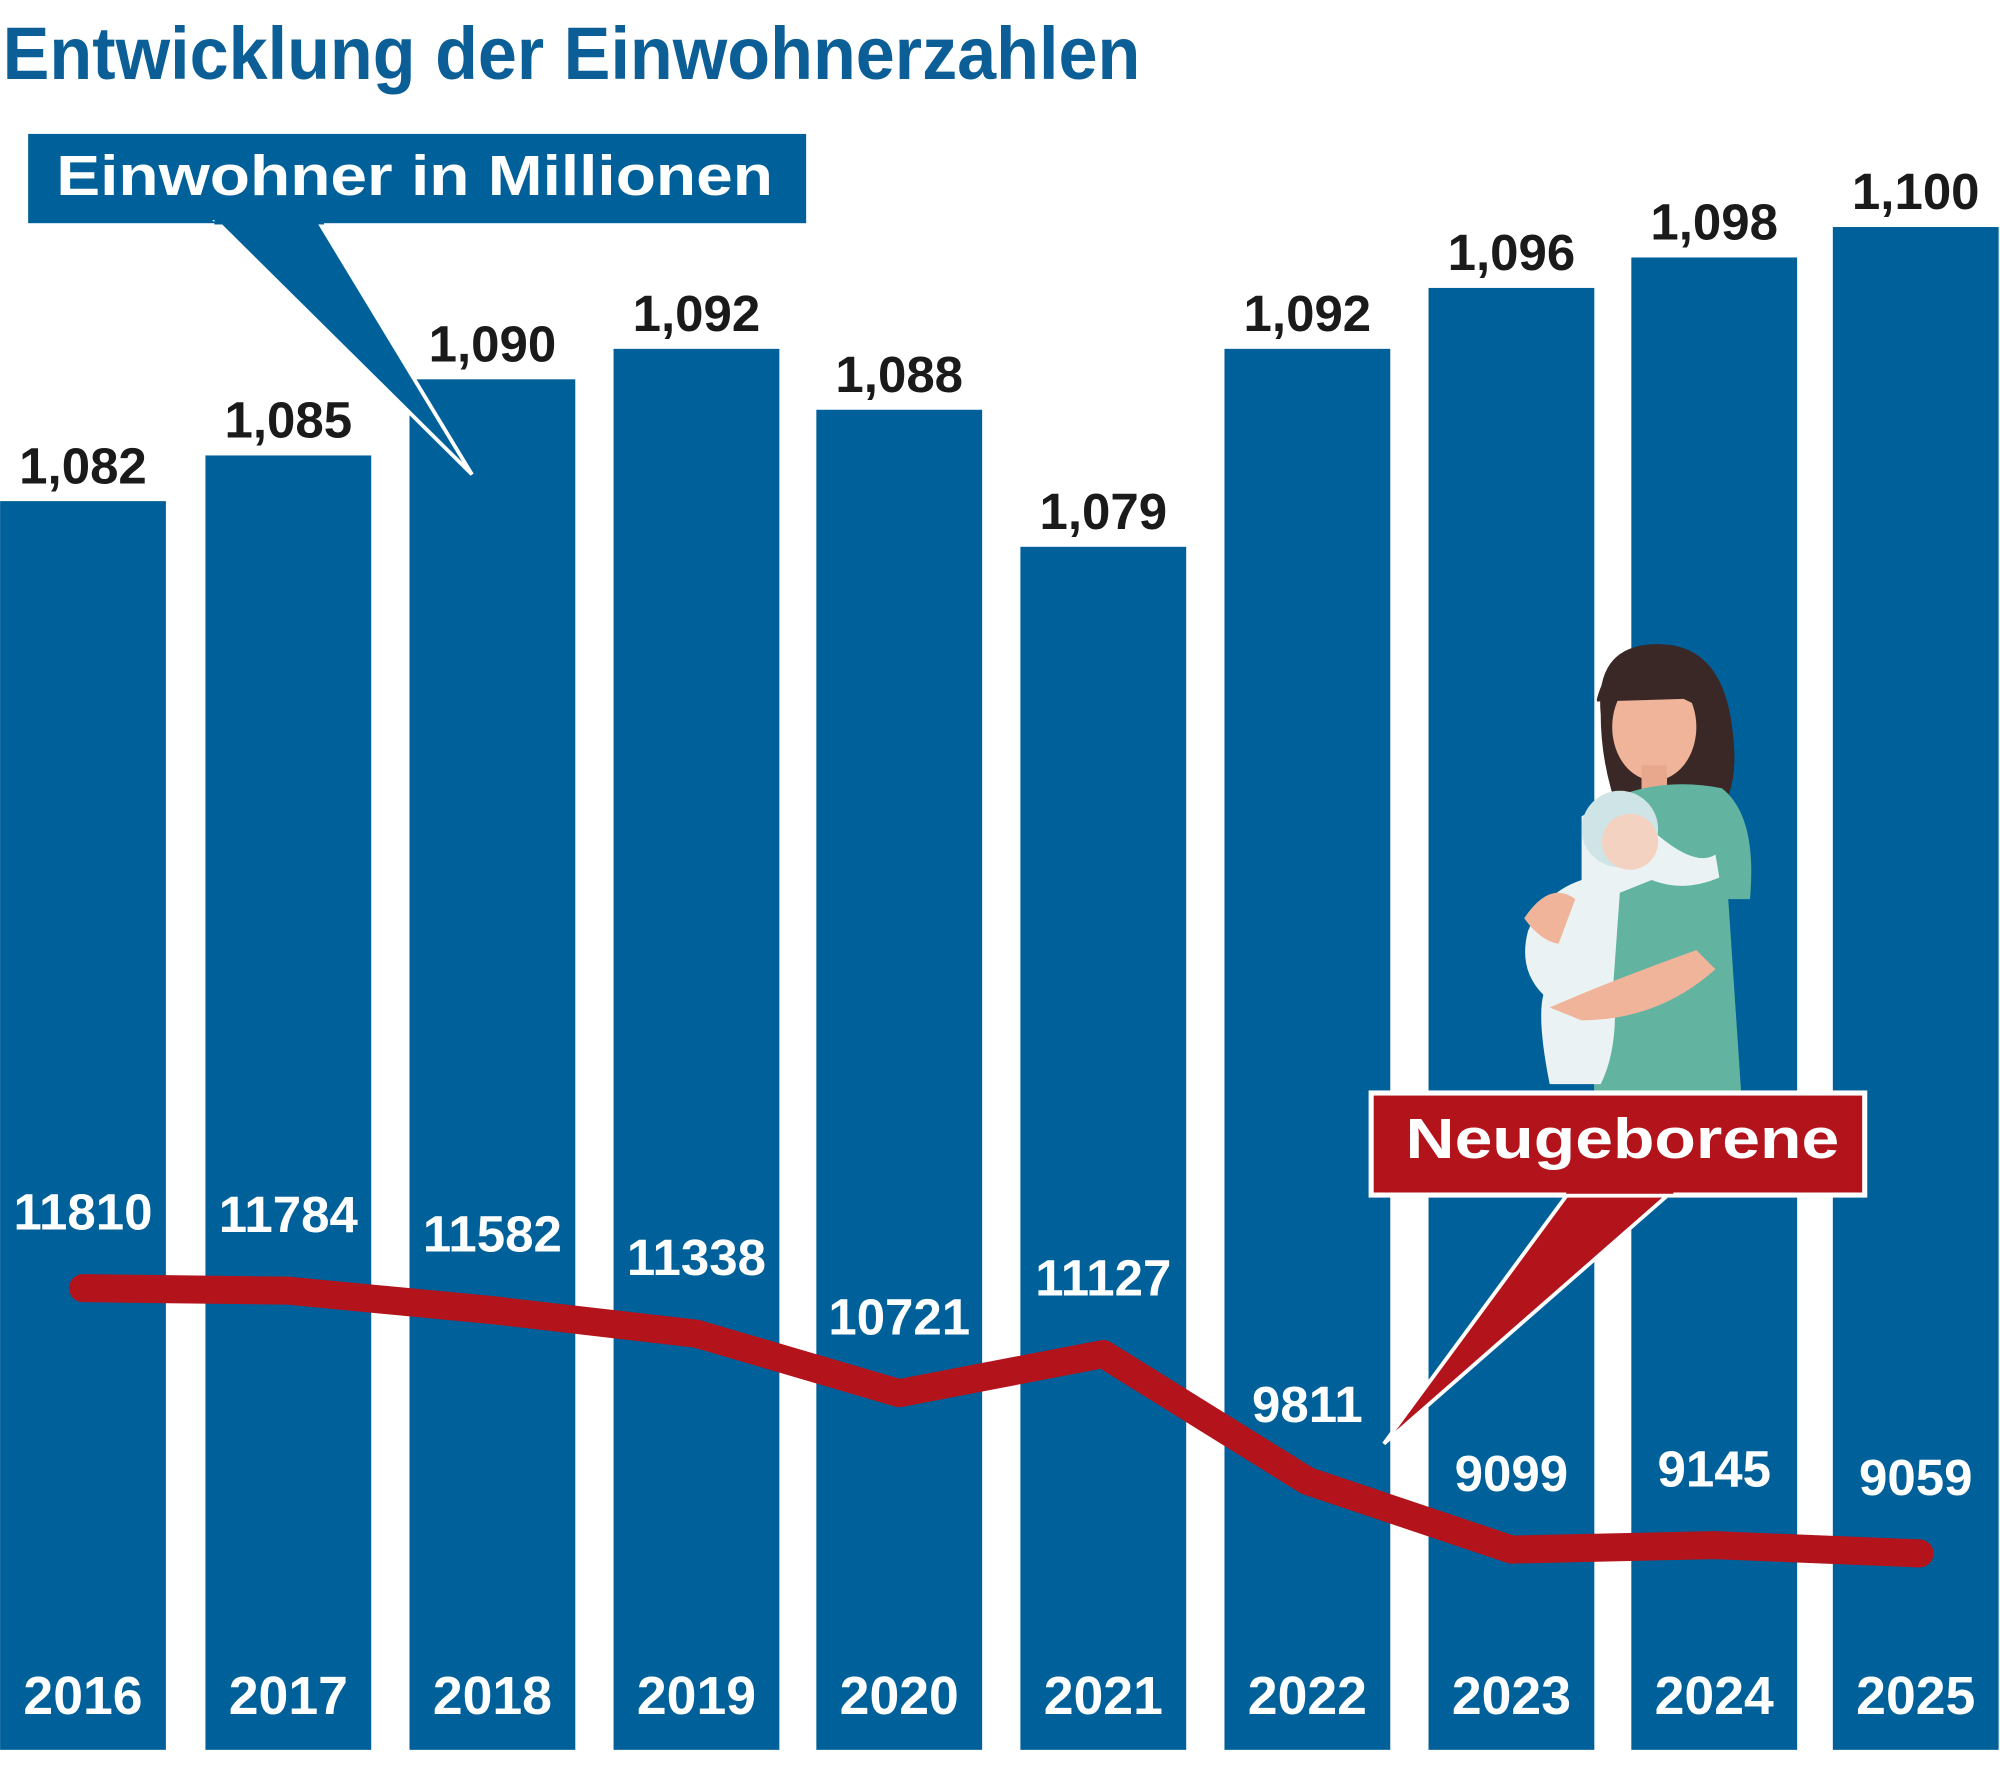 Image resolution: width=2000 pixels, height=1783 pixels. What do you see at coordinates (417, 304) in the screenshot?
I see `legend-callout-population: Einwohner in Millionen` at bounding box center [417, 304].